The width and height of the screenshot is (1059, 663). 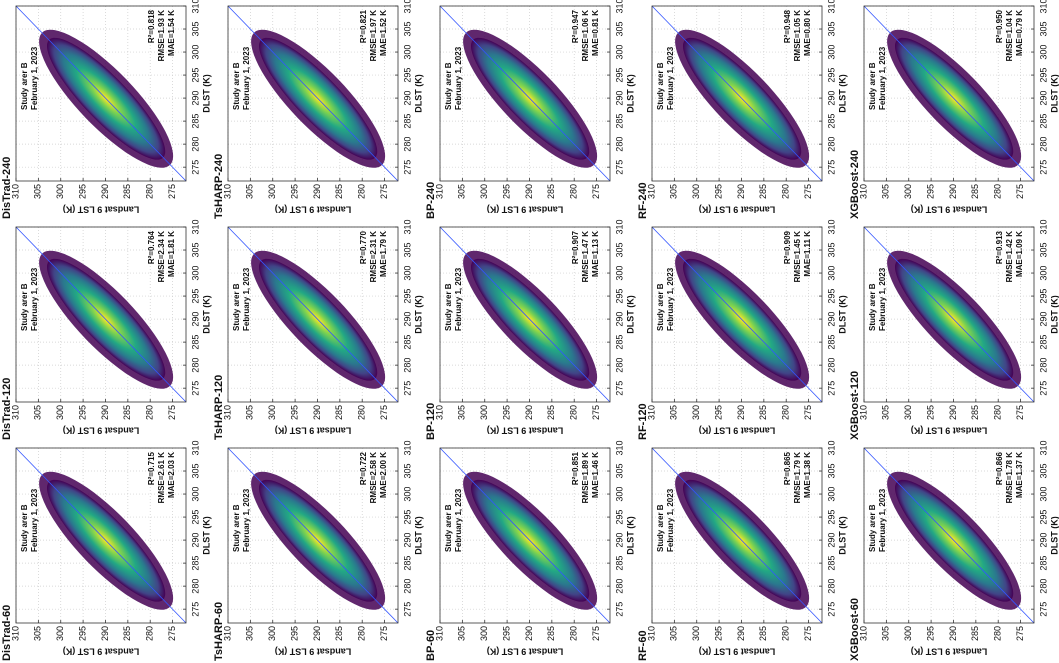 I want to click on stat-label: R²=0.722, so click(x=363, y=468).